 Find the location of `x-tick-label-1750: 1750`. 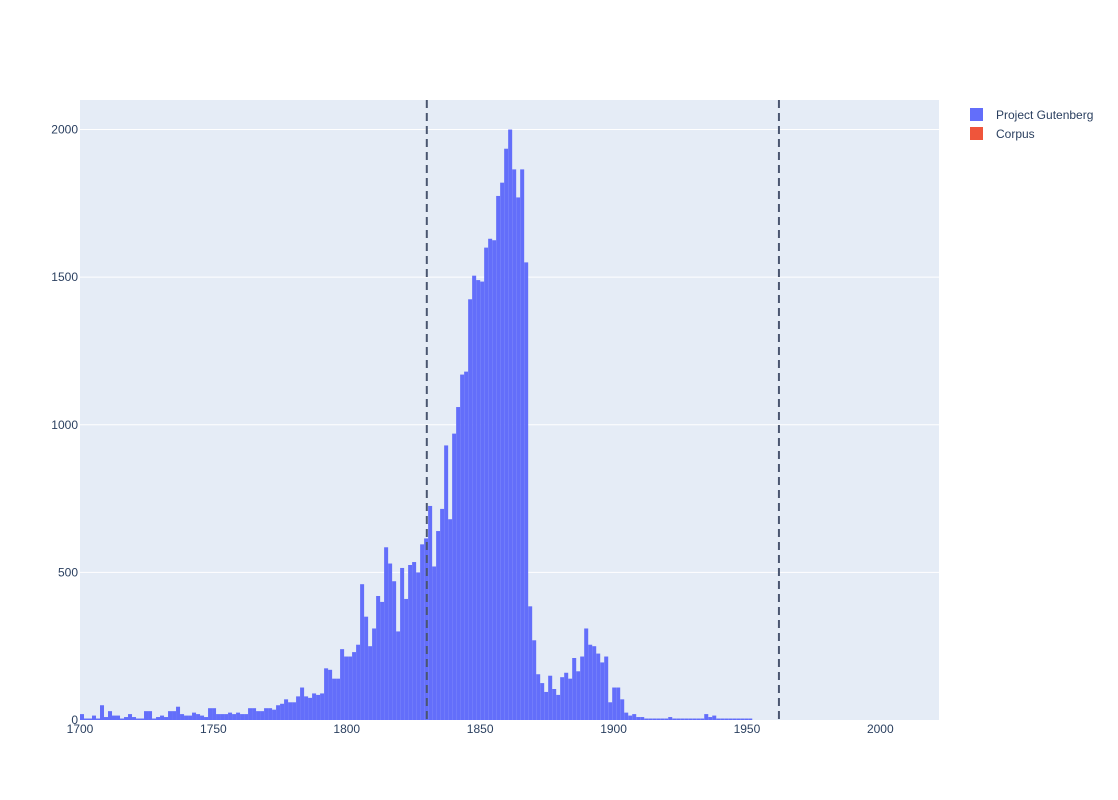

x-tick-label-1750: 1750 is located at coordinates (213, 729).